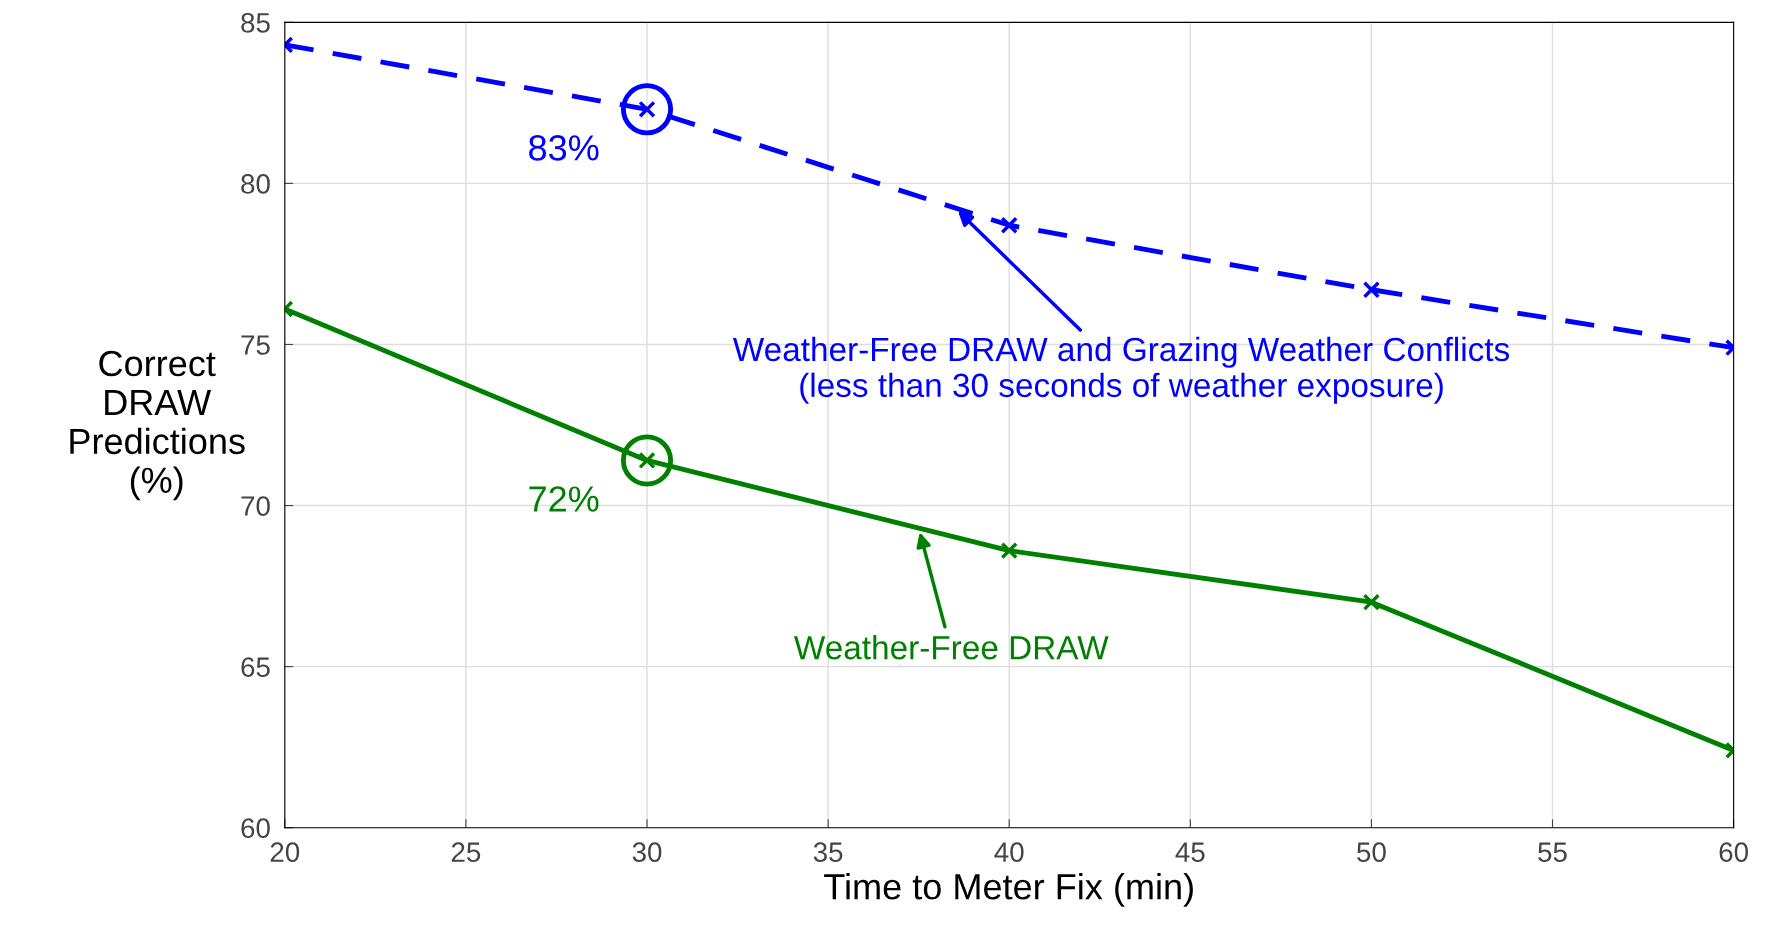 This screenshot has width=1769, height=930. I want to click on y-tick-label: 65, so click(255, 667).